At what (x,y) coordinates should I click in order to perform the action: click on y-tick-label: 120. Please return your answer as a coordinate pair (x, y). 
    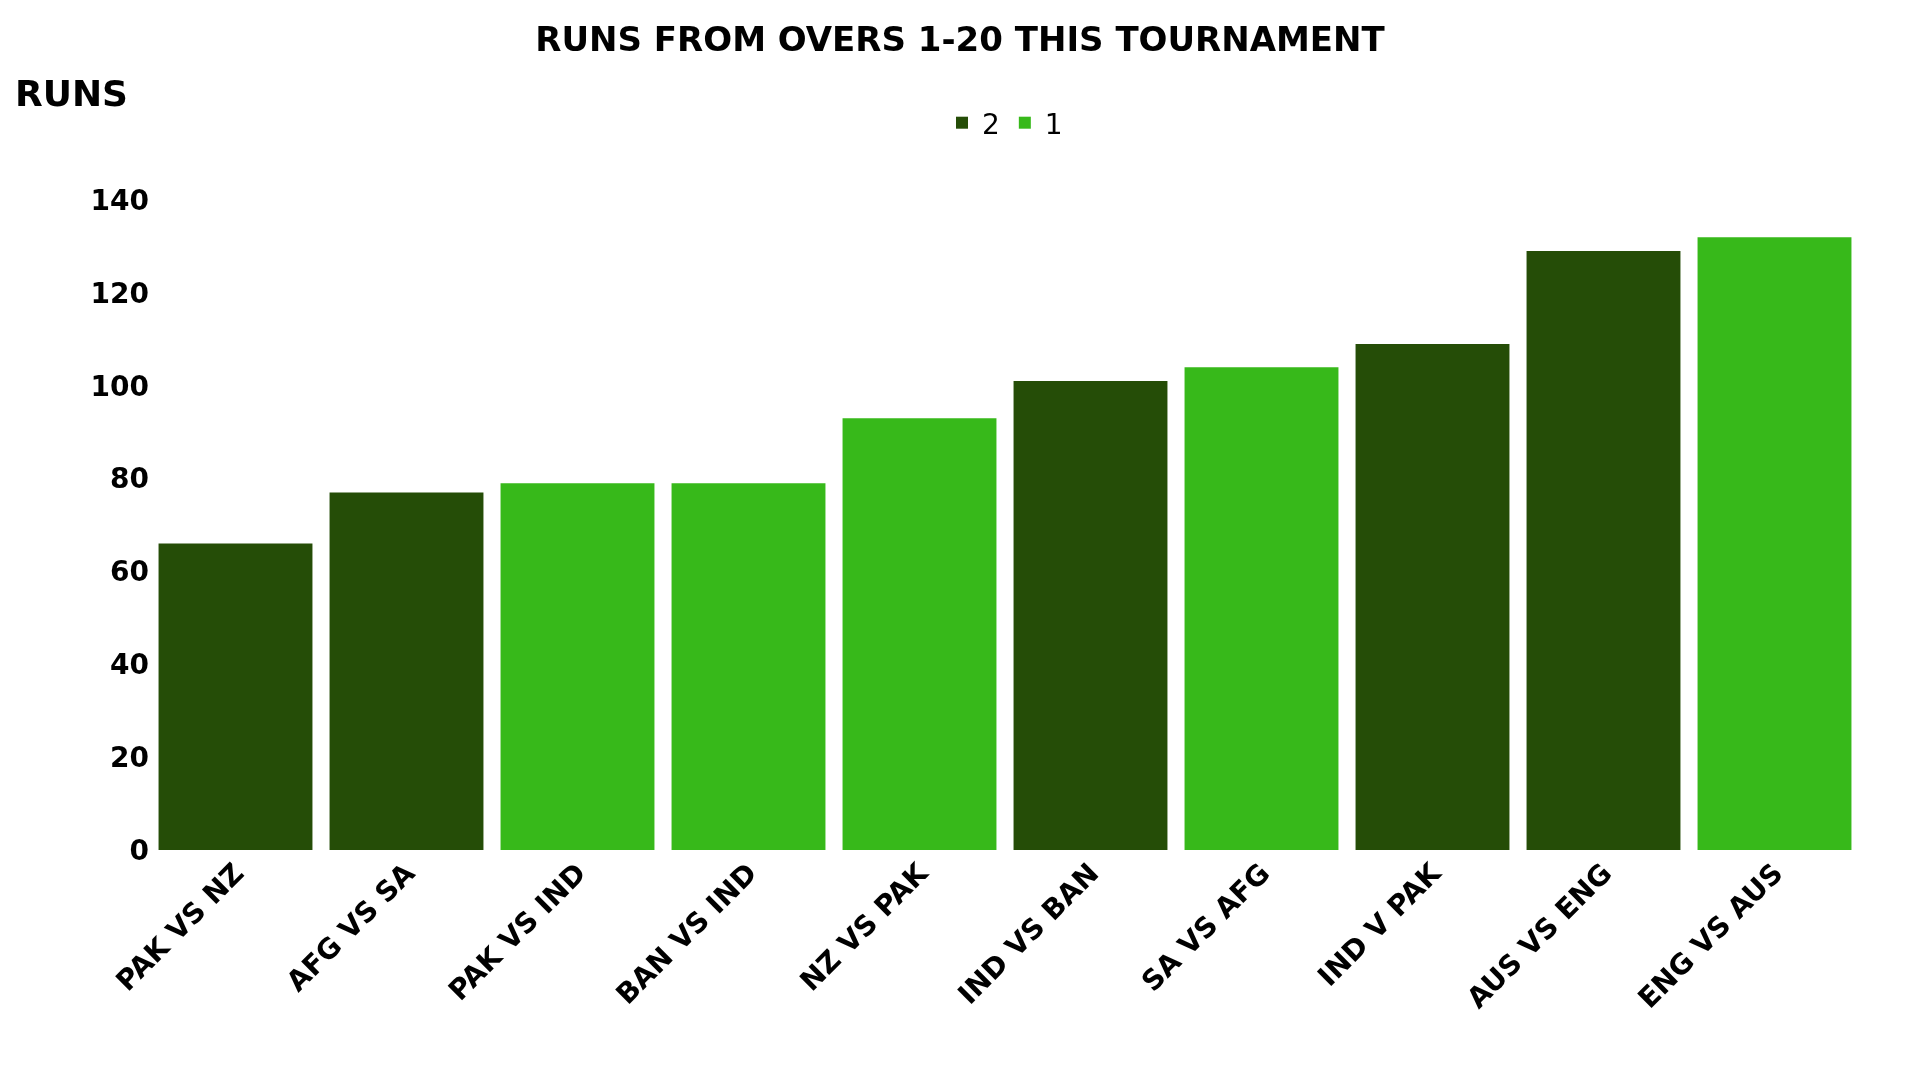
    Looking at the image, I should click on (119, 293).